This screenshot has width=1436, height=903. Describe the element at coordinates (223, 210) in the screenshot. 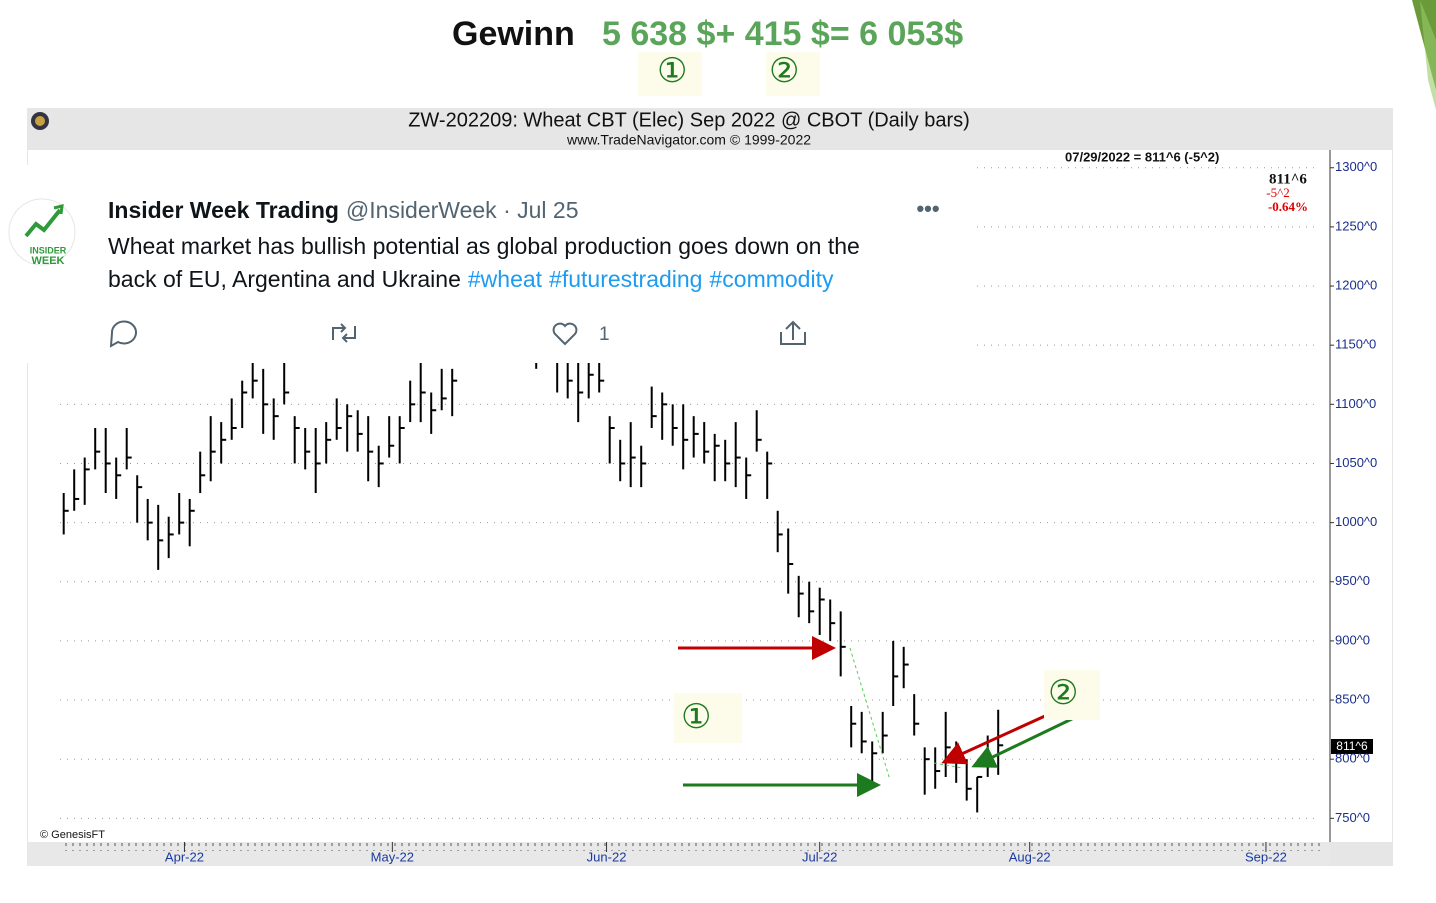

I see `tweet-name: Insider Week Trading` at that location.